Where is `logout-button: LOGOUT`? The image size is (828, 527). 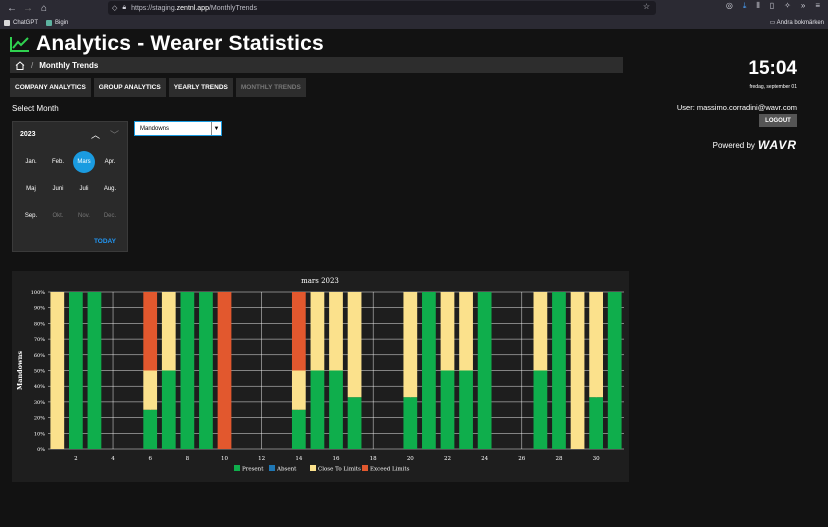 logout-button: LOGOUT is located at coordinates (778, 120).